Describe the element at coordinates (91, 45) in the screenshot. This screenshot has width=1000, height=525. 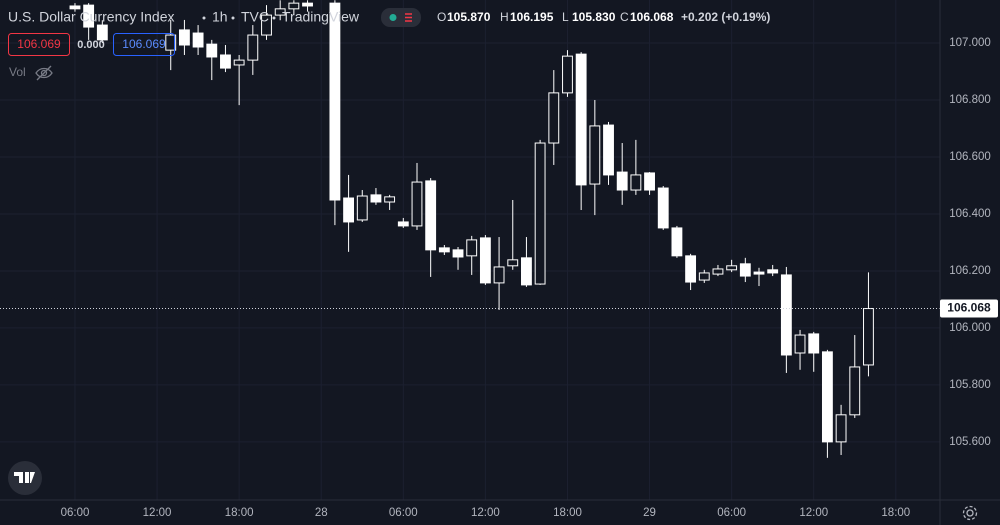
I see `spread: 0.000` at that location.